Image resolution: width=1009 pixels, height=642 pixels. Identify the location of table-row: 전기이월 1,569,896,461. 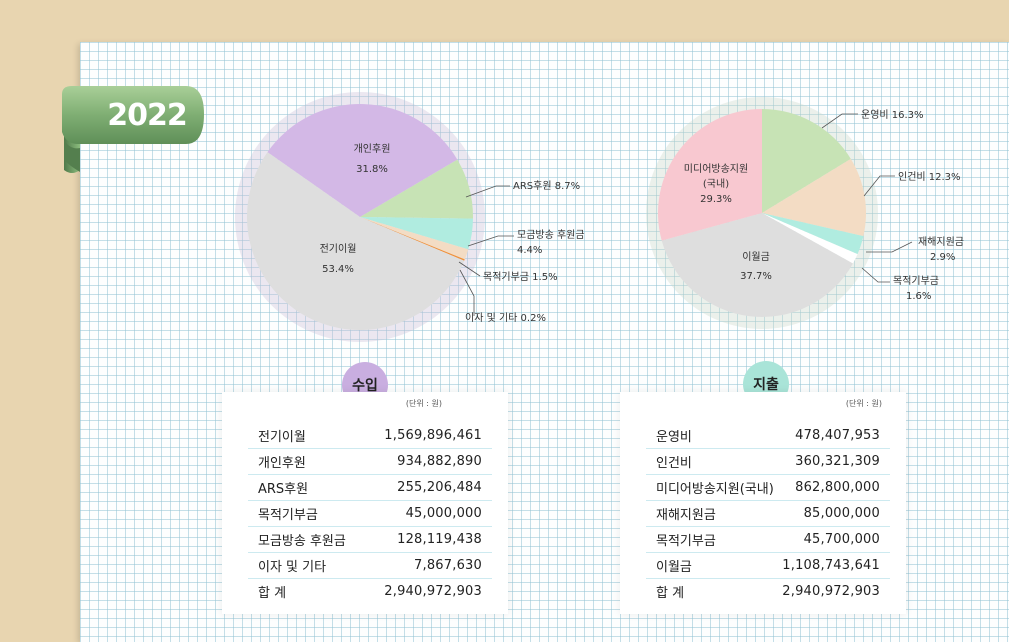
(370, 436).